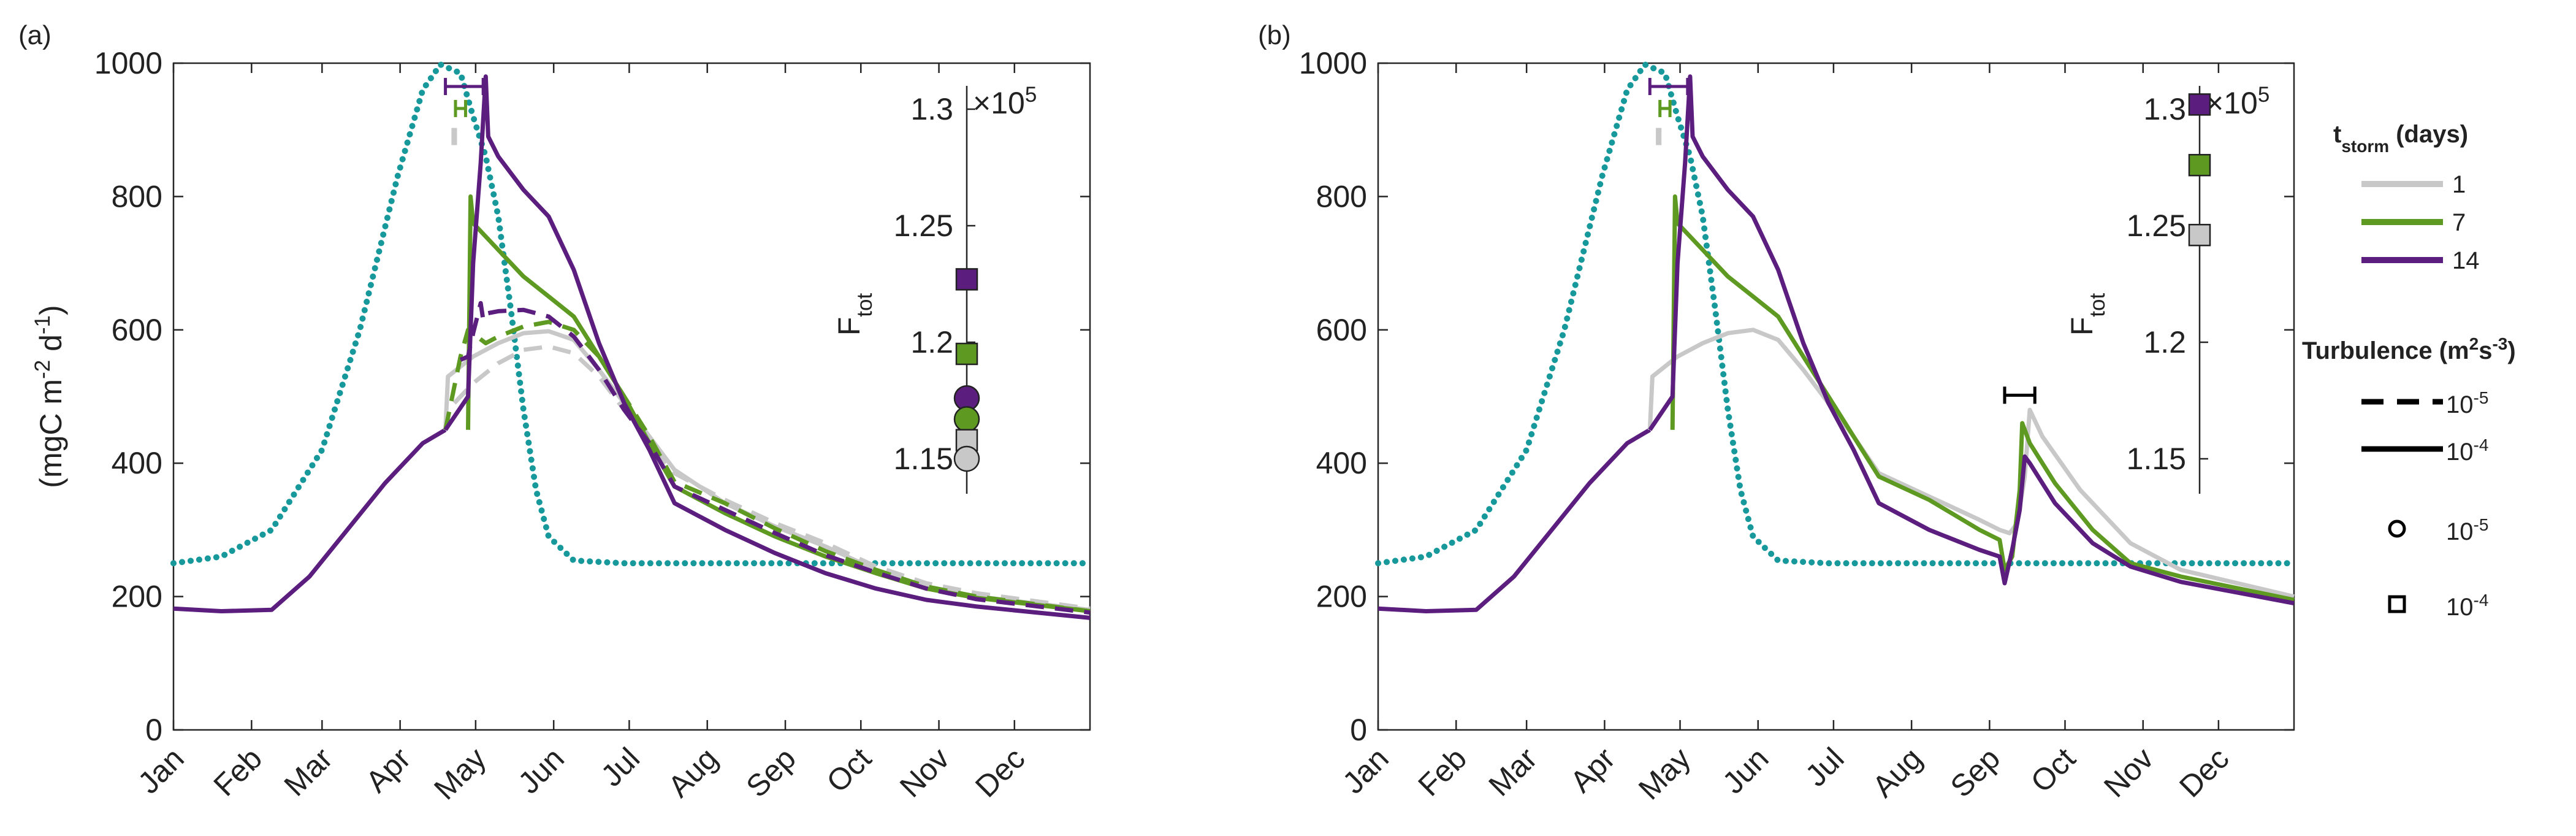  I want to click on series-green-dashed, so click(767, 466).